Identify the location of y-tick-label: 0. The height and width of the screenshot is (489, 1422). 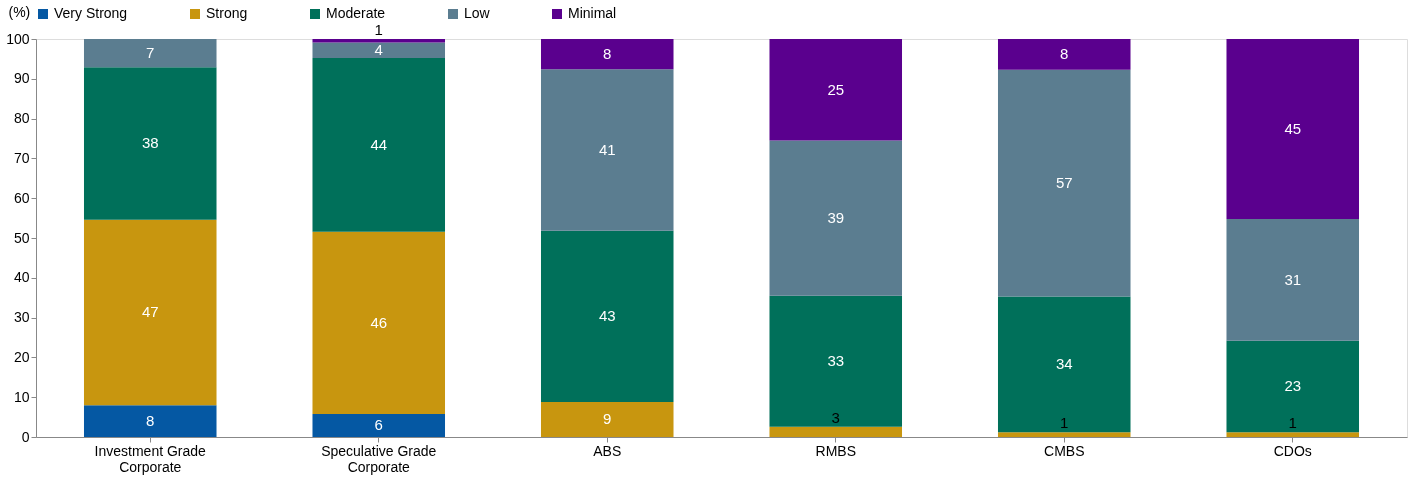
(25, 436).